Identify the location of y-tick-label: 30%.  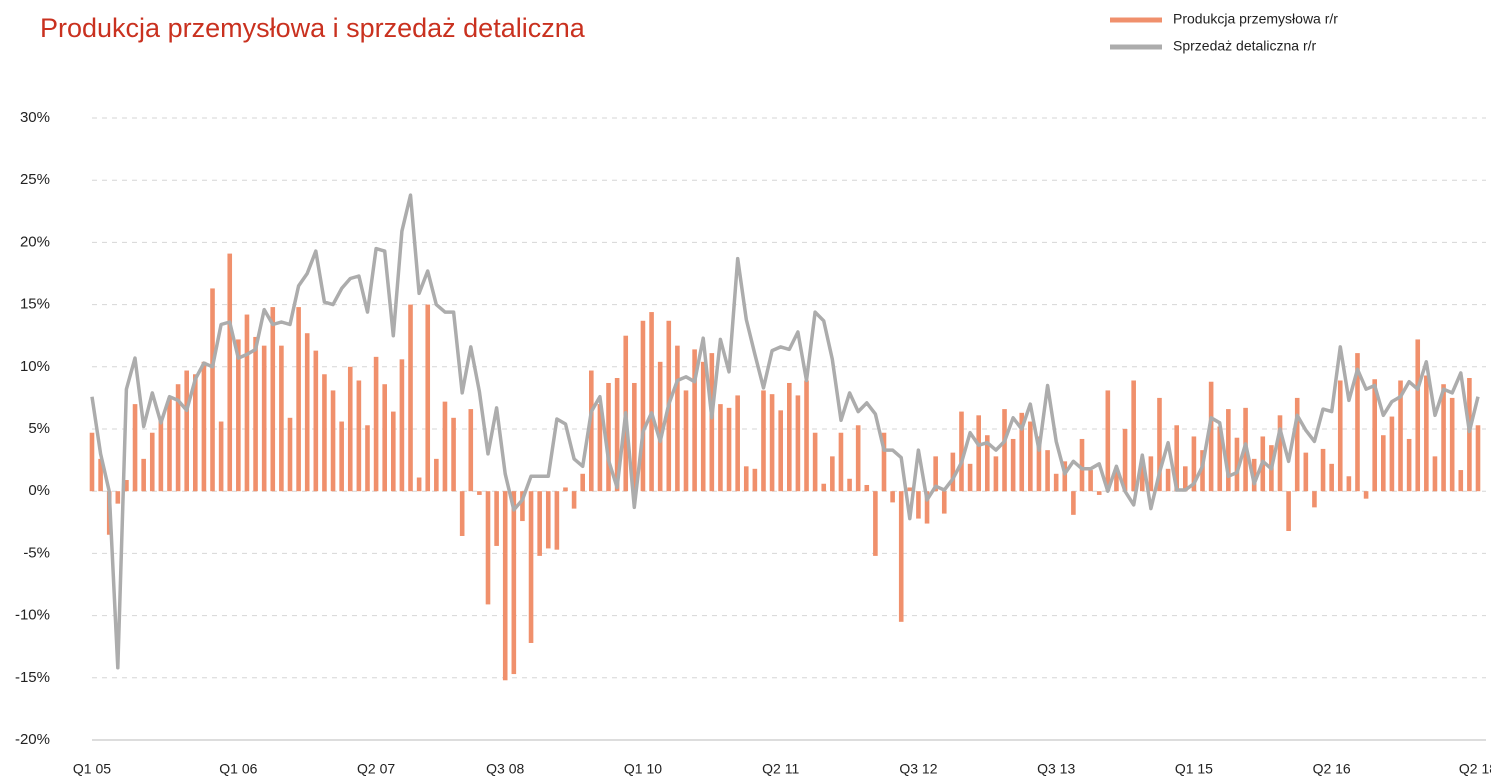
(35, 117).